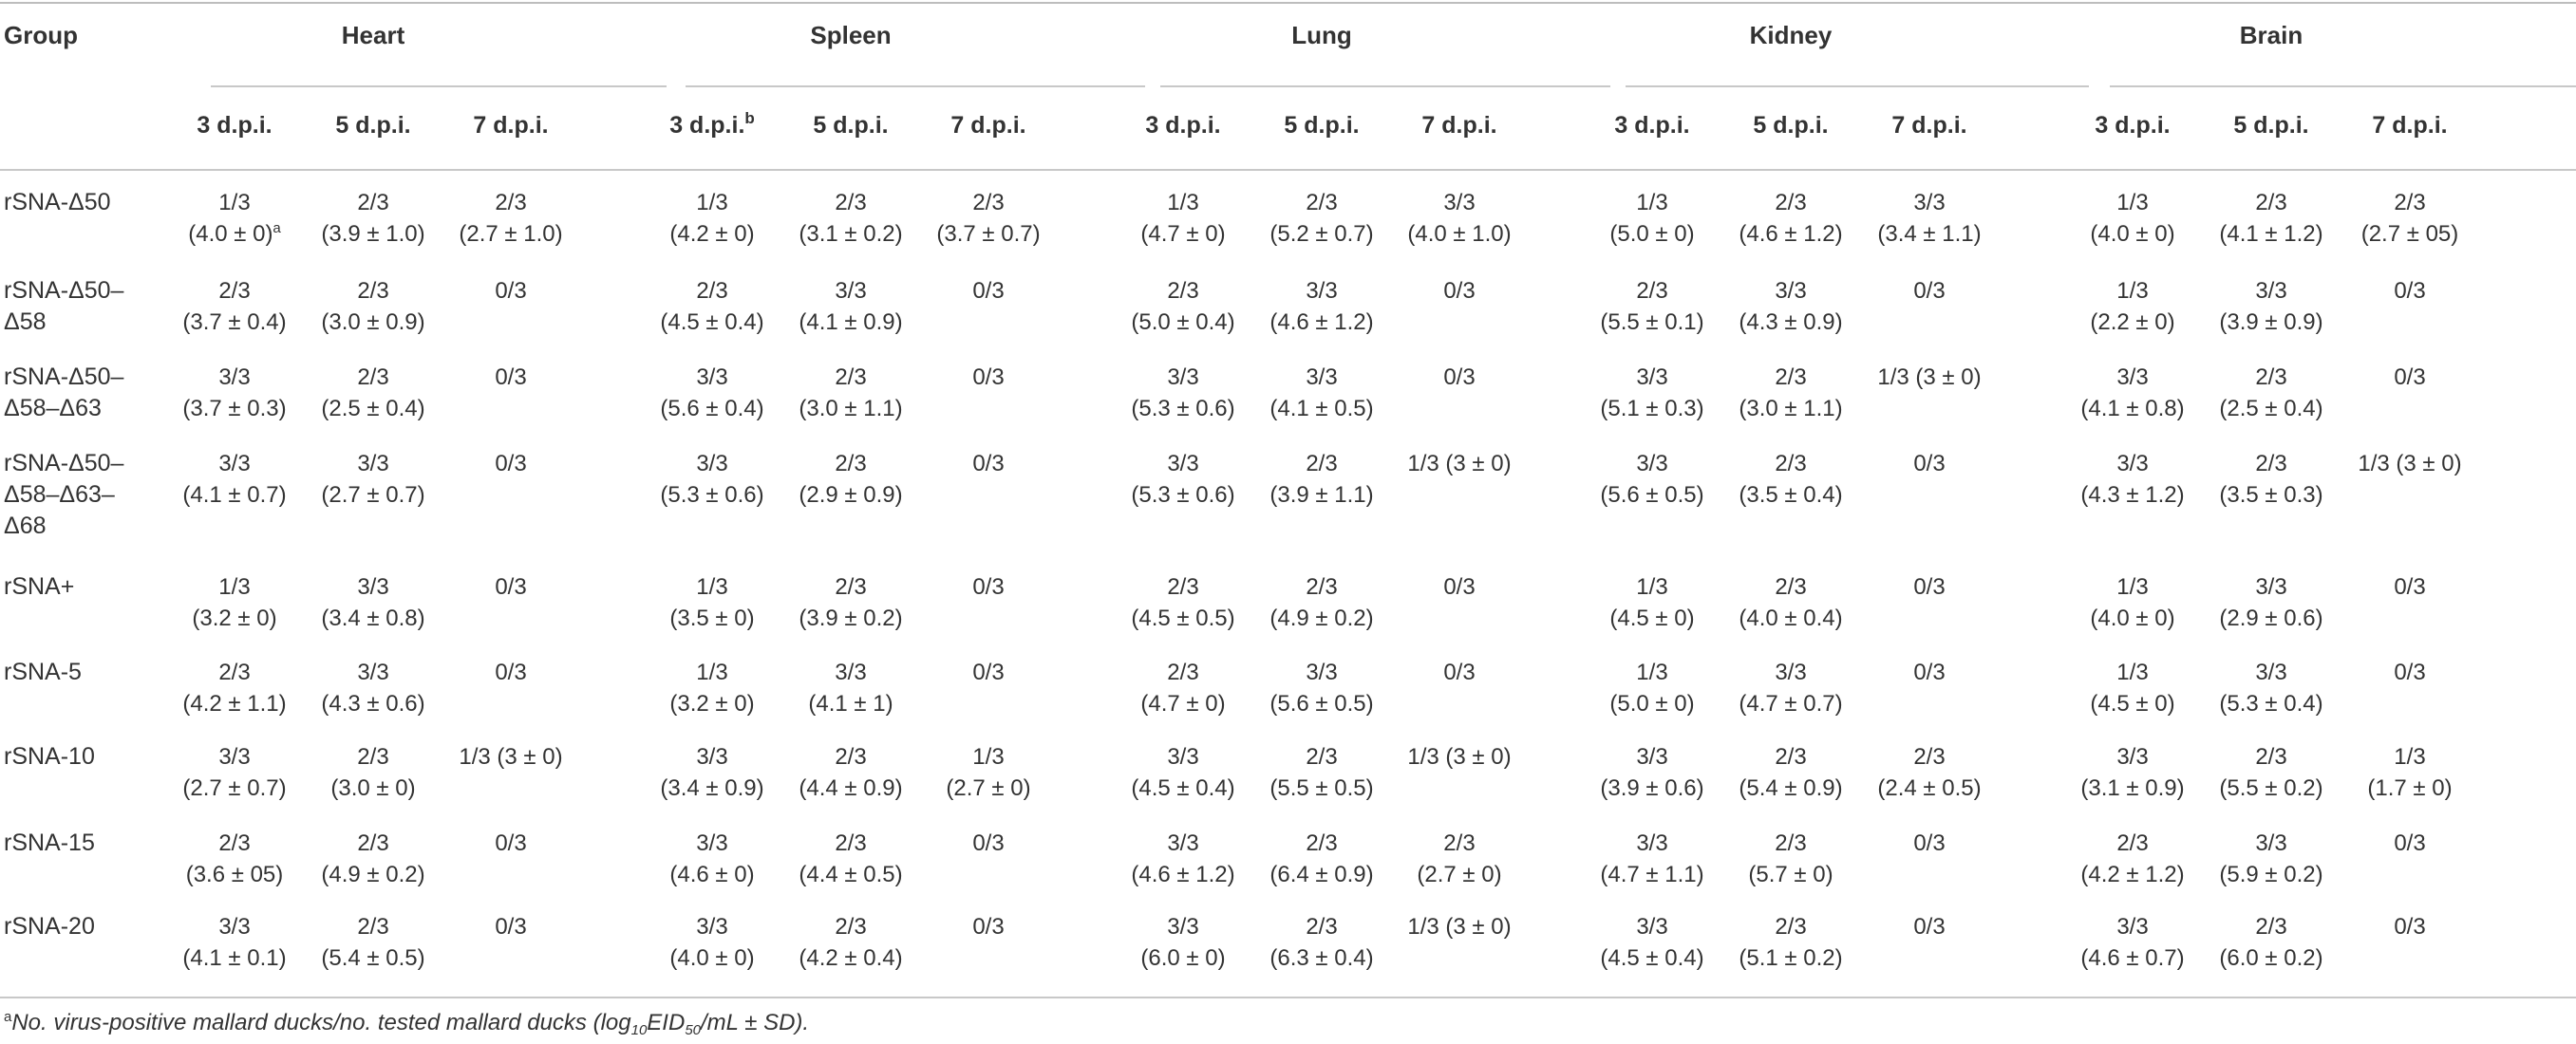 The height and width of the screenshot is (1044, 2576). I want to click on row-label: rSNA-Δ50, so click(57, 202).